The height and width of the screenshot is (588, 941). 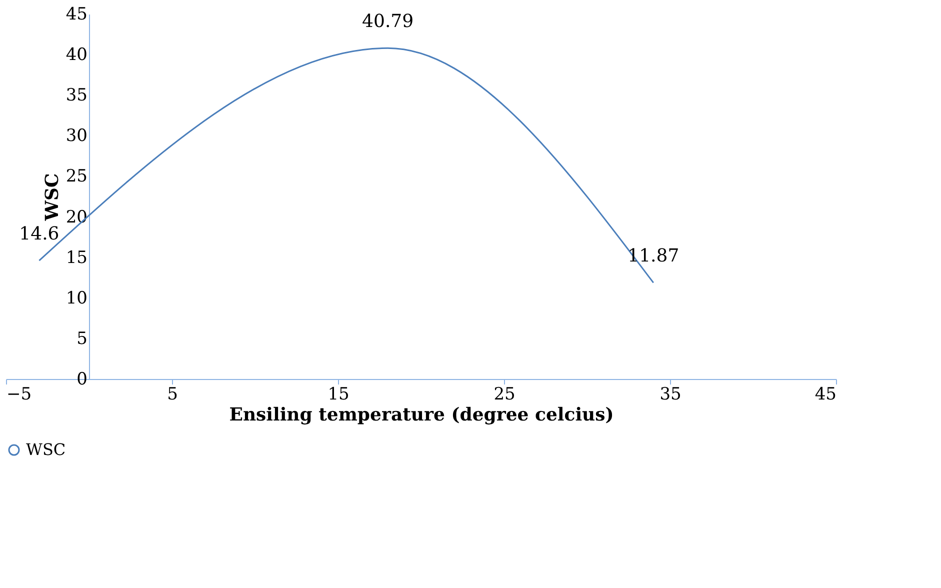 I want to click on x-tick-label: 45, so click(x=825, y=394).